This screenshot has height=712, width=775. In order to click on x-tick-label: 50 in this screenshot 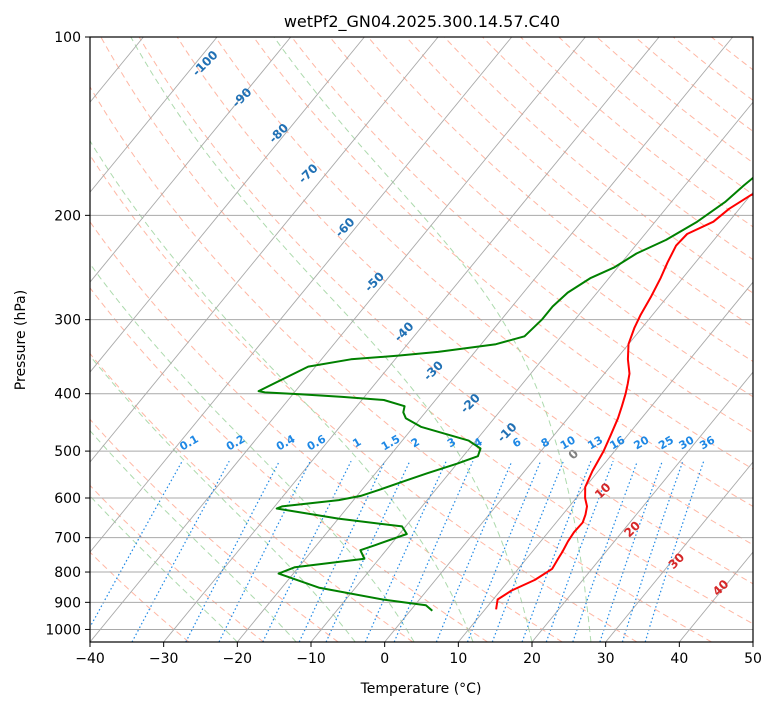, I will do `click(753, 659)`.